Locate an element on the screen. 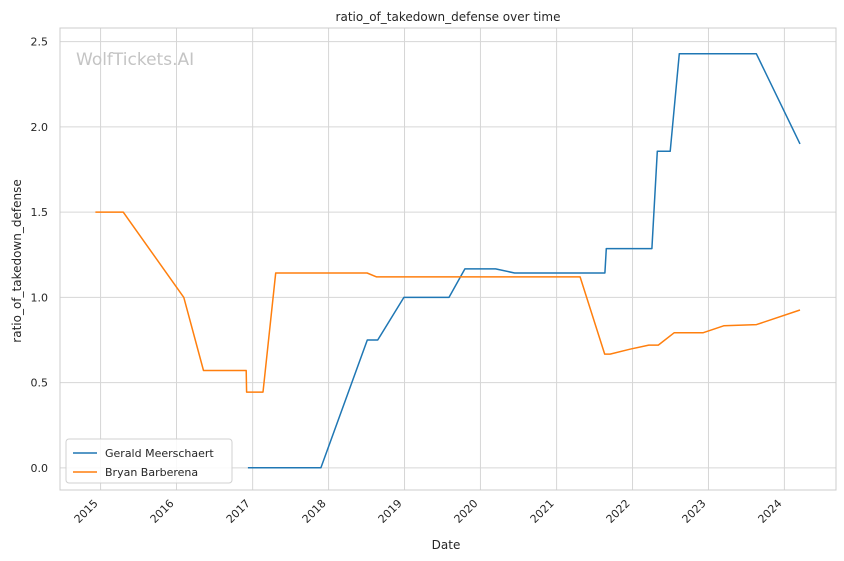 This screenshot has height=561, width=844. chart-title: ratio_of_takedown_defense over time is located at coordinates (448, 17).